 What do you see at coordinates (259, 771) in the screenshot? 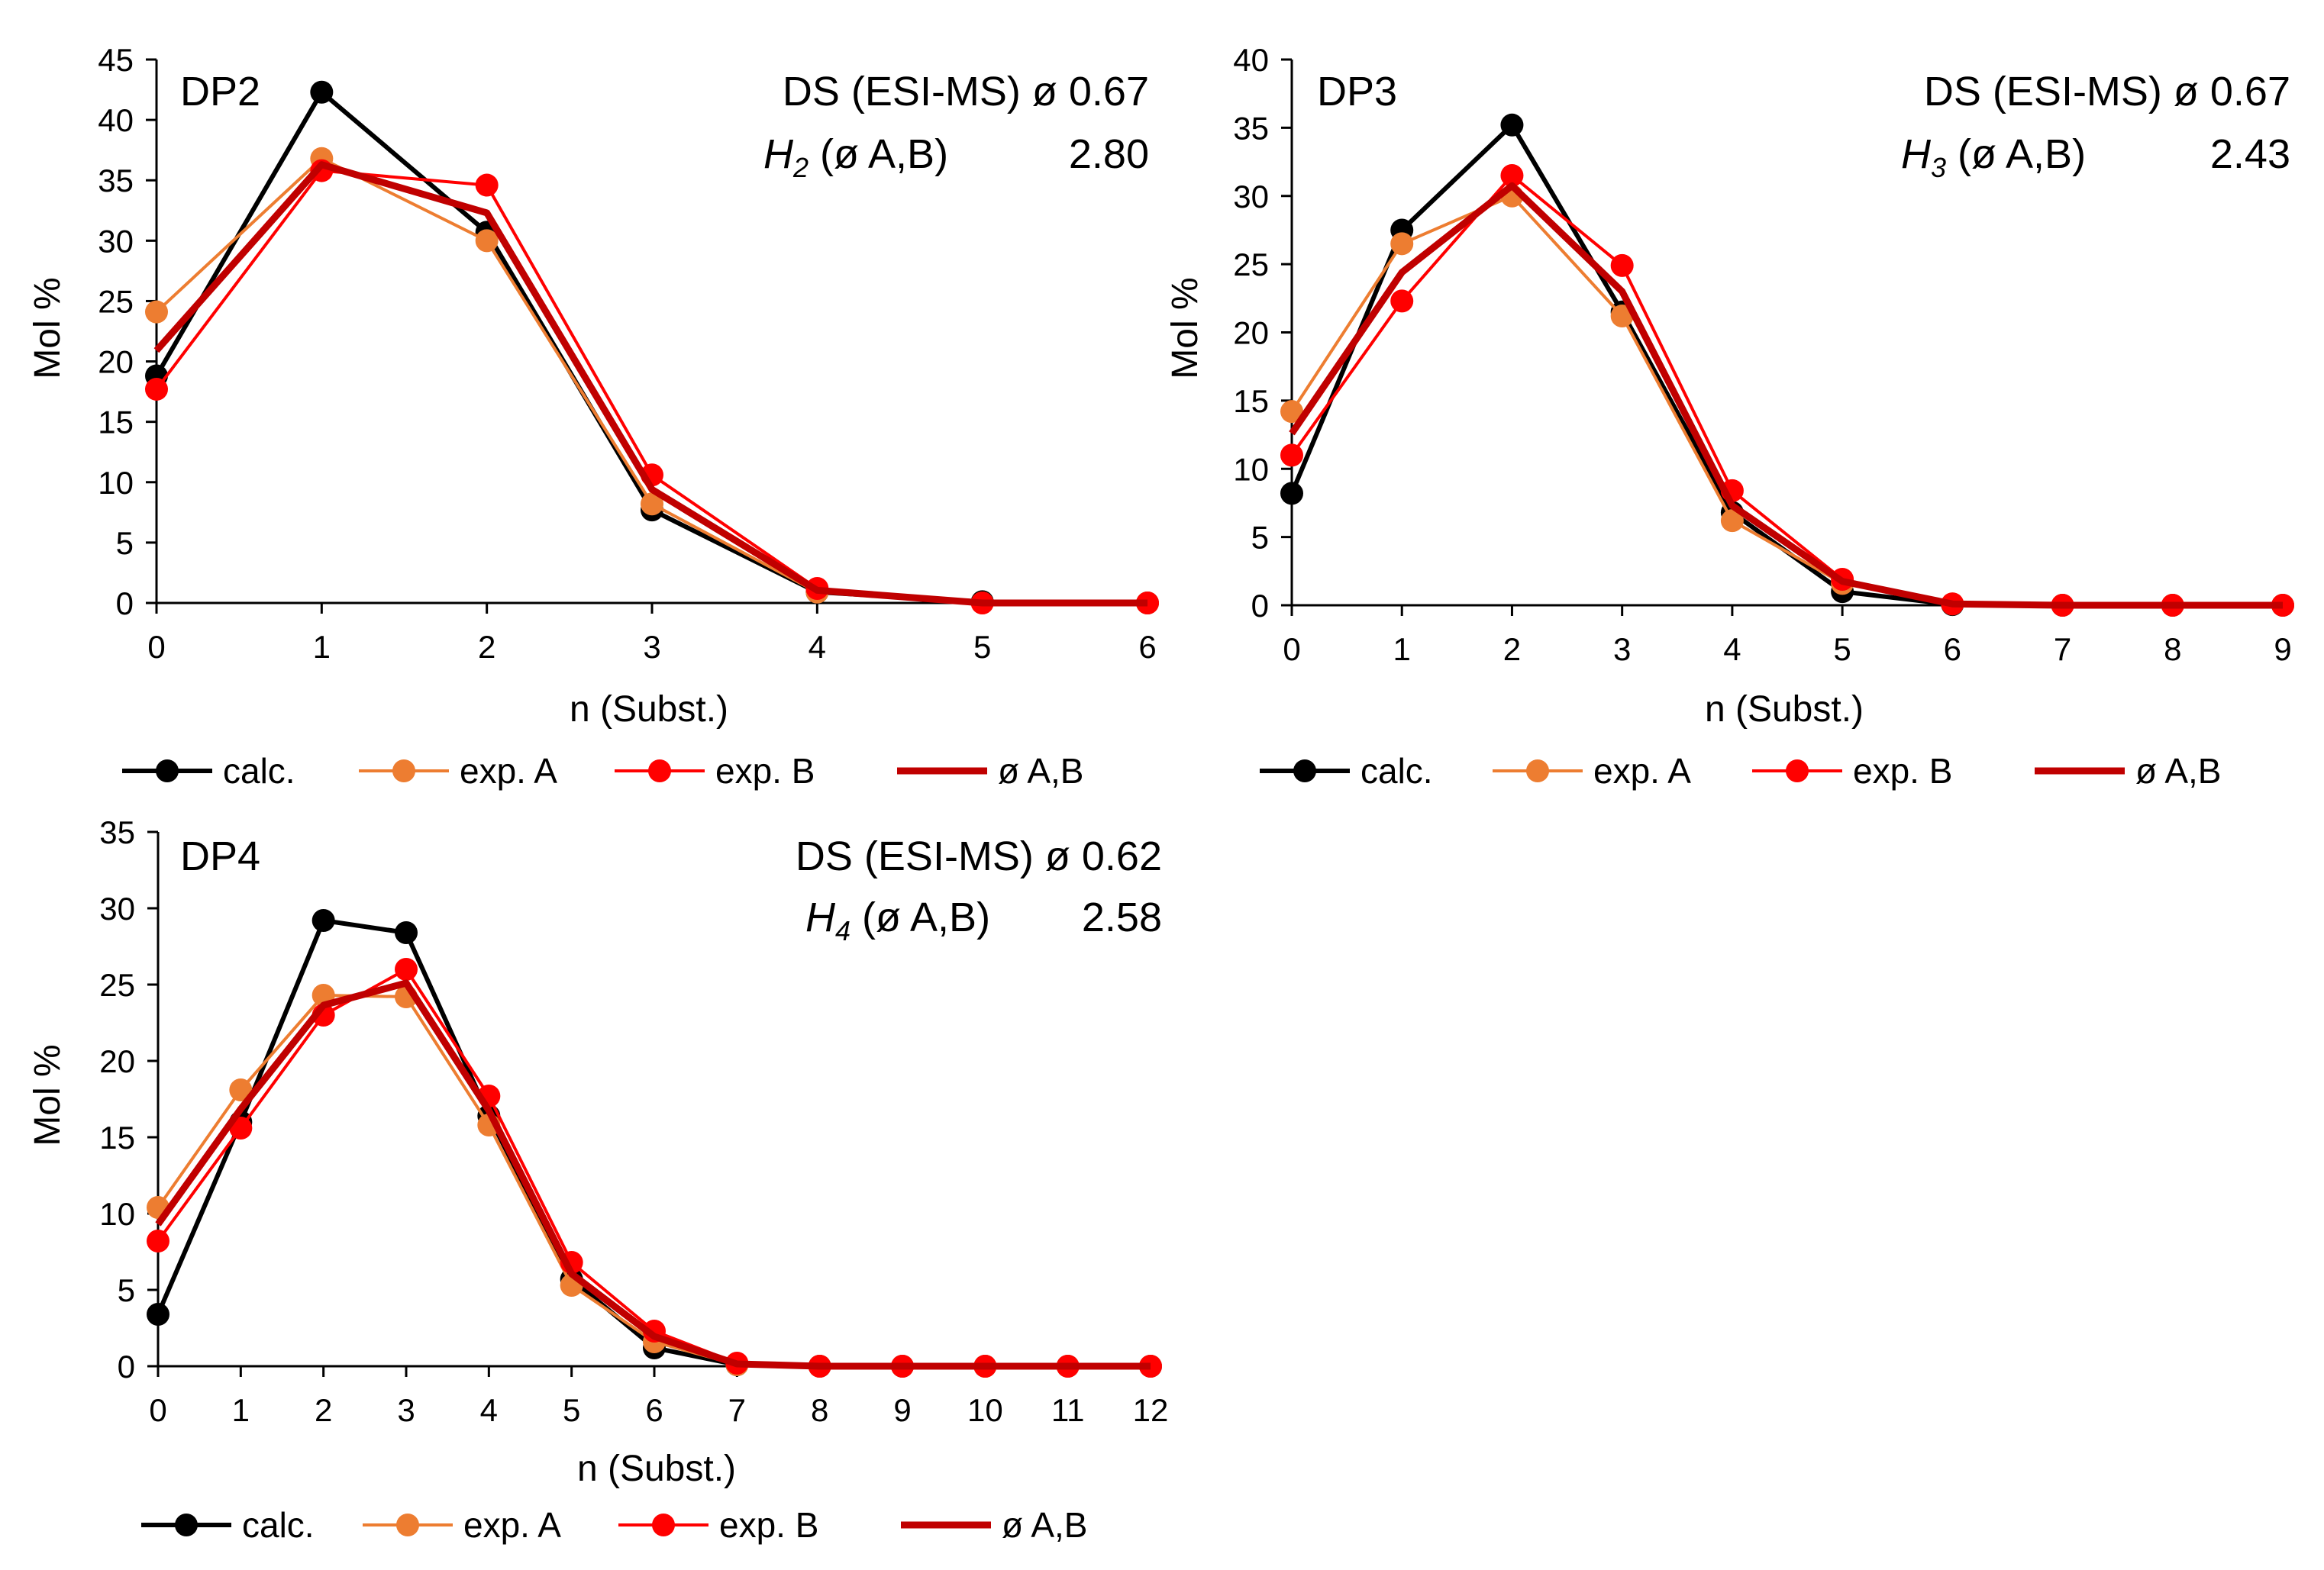
I see `legend-label: calc.` at bounding box center [259, 771].